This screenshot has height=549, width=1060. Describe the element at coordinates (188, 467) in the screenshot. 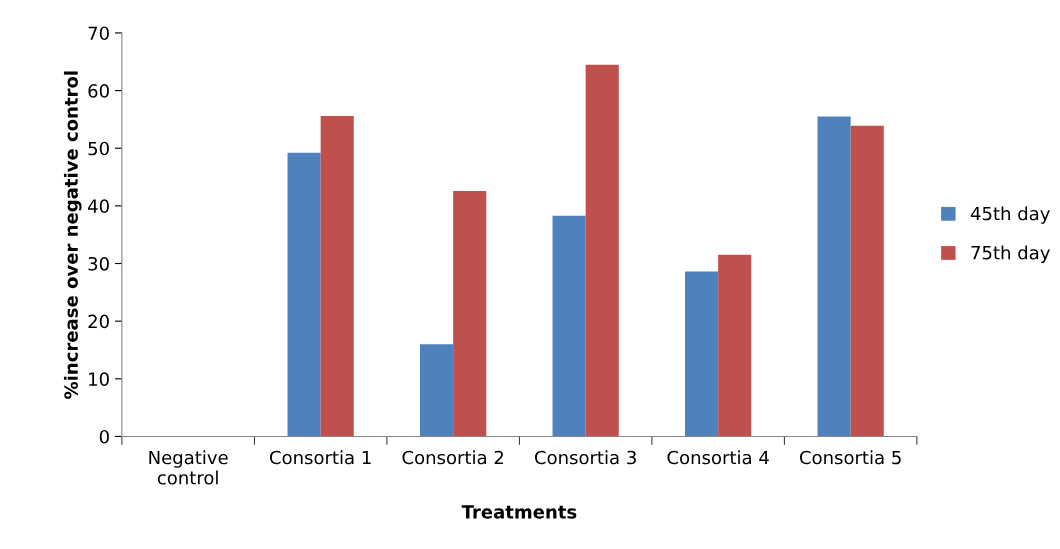

I see `x-tick-label: Negative control` at that location.